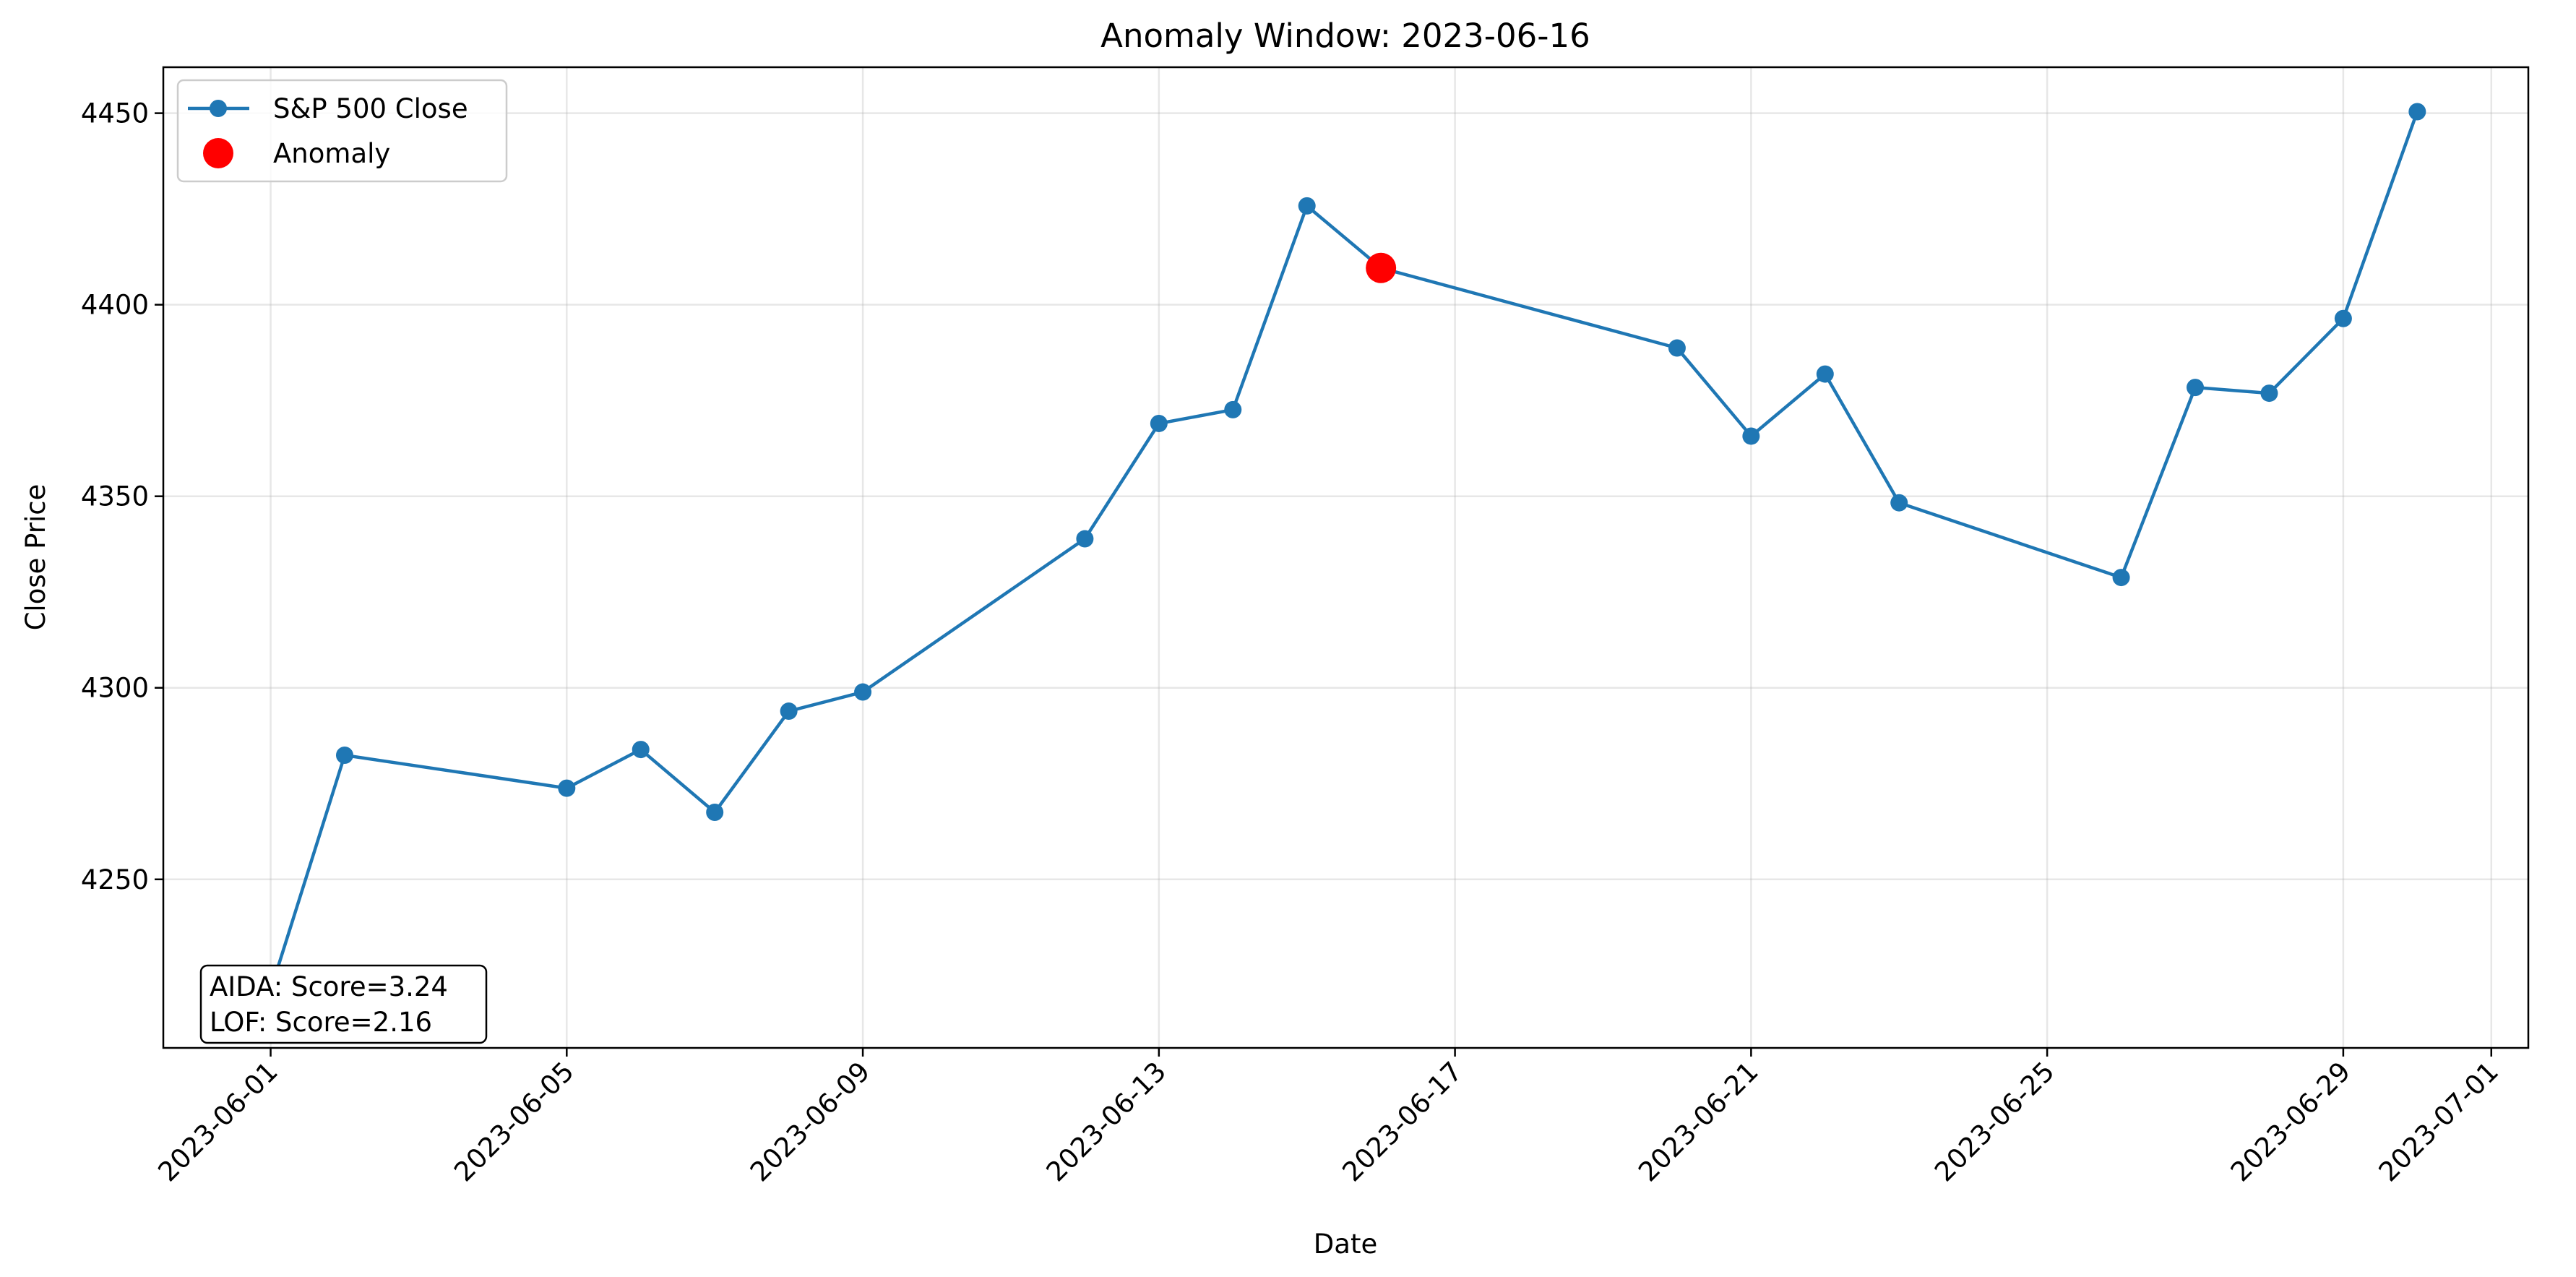 The width and height of the screenshot is (2576, 1277). Describe the element at coordinates (115, 305) in the screenshot. I see `y-tick-label: 4400` at that location.